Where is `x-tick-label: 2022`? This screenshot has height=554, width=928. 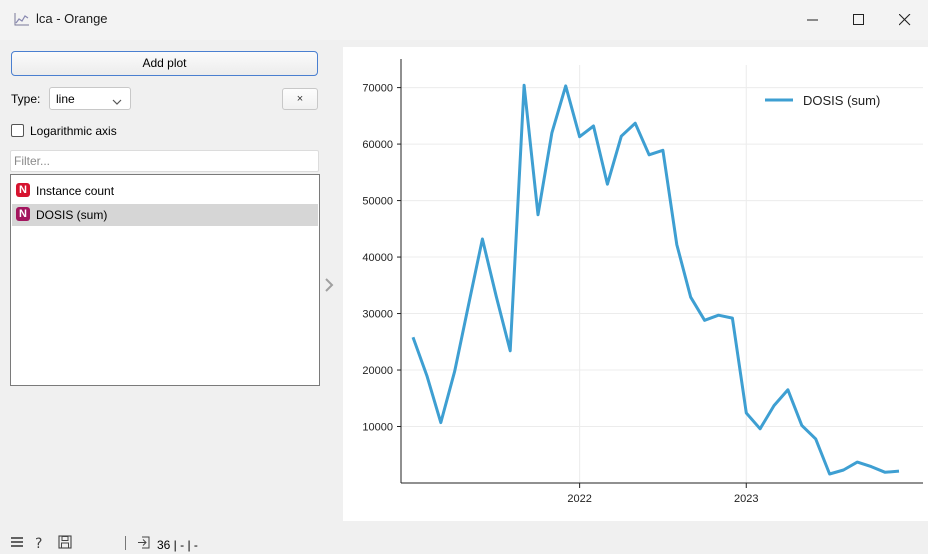
x-tick-label: 2022 is located at coordinates (579, 499).